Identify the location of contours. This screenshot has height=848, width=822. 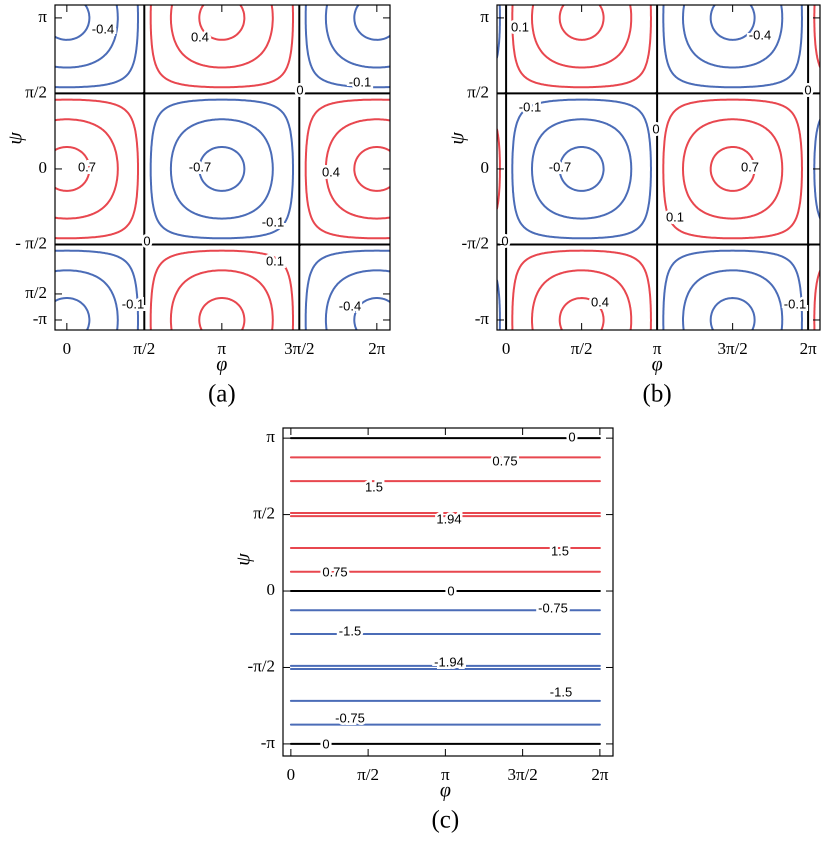
(445, 591).